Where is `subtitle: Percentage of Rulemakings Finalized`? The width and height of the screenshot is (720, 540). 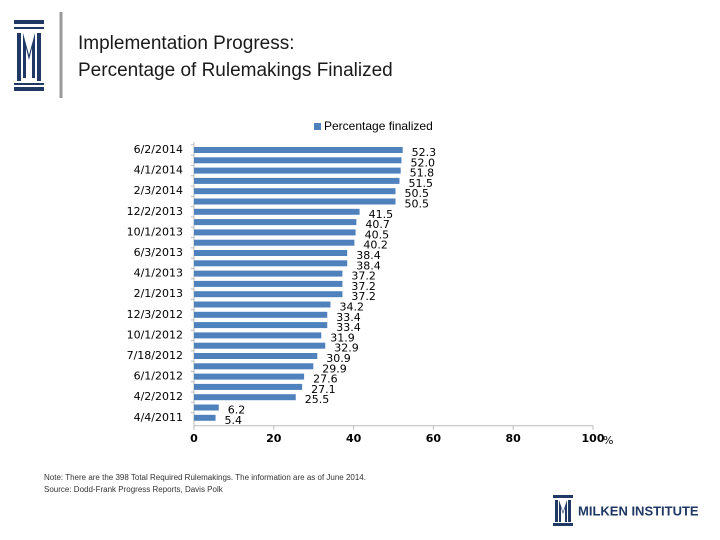
subtitle: Percentage of Rulemakings Finalized is located at coordinates (235, 70).